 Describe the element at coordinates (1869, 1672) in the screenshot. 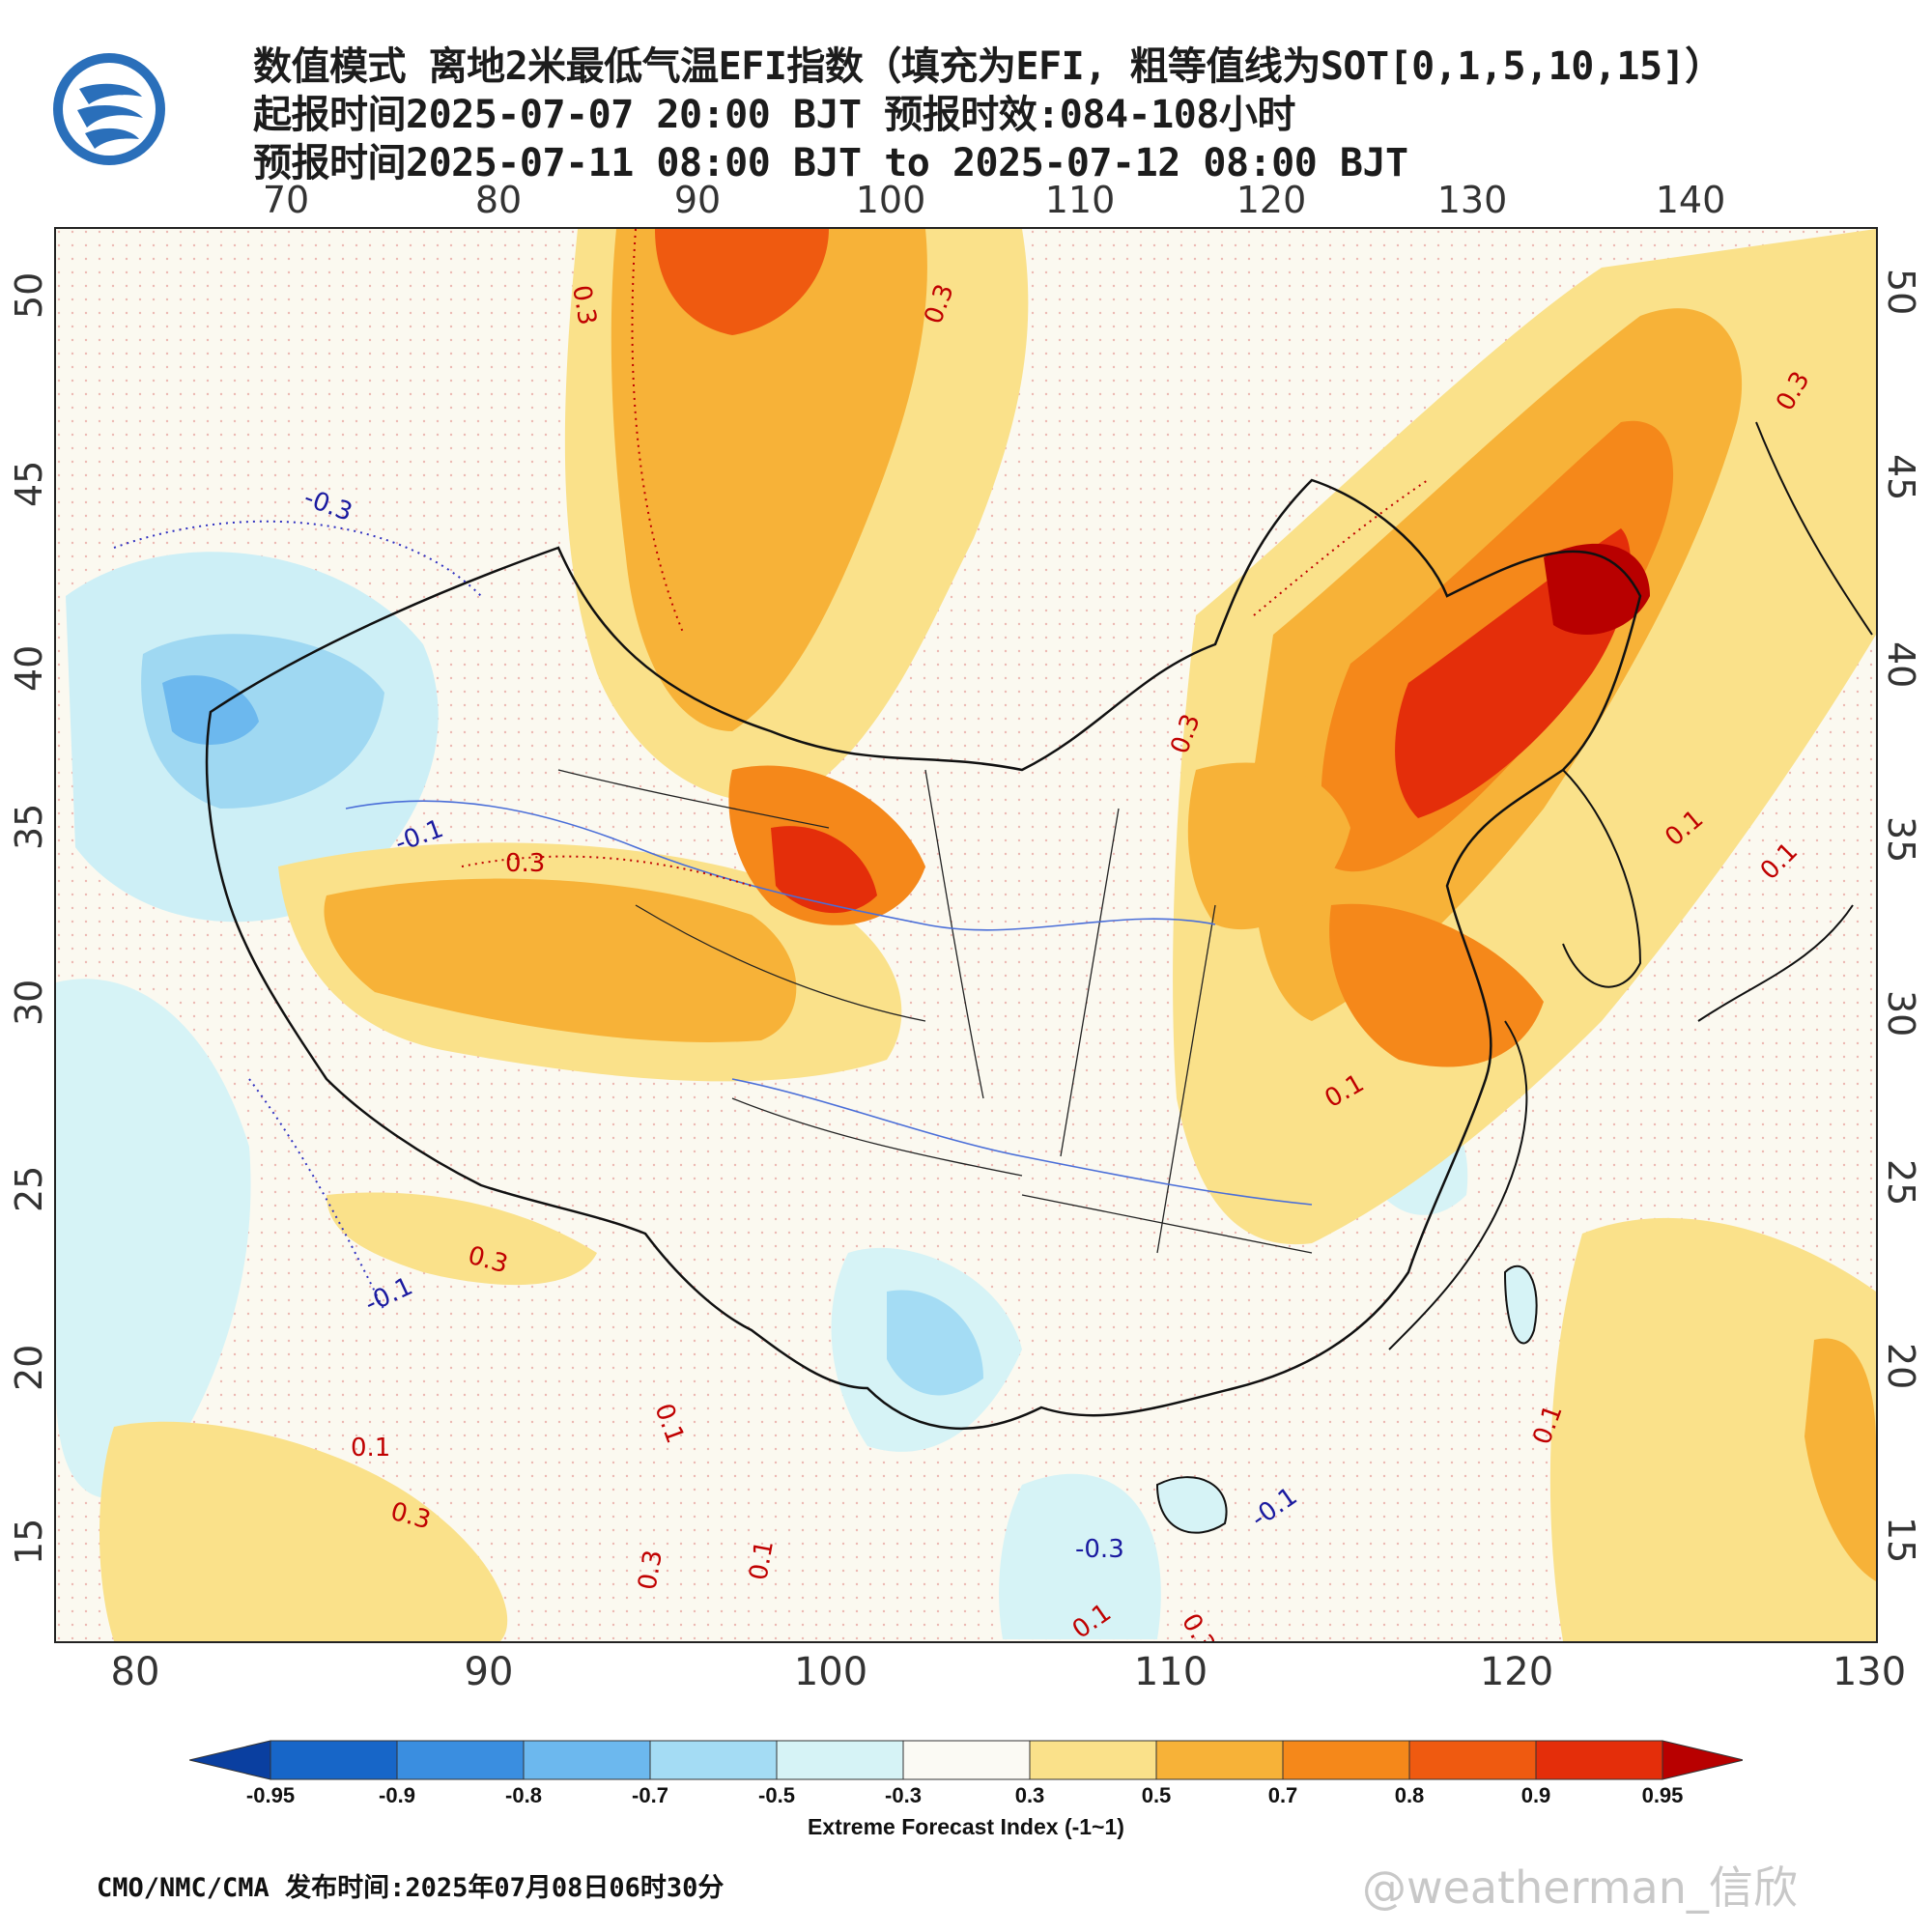

I see `bottom-lon-label: 130` at that location.